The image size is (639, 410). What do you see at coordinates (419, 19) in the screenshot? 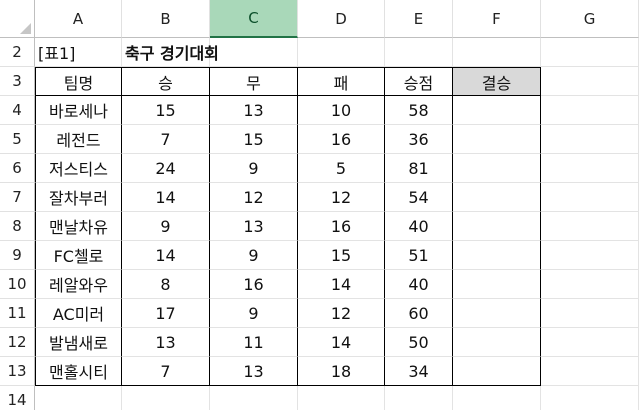
I see `column-header-e: E` at bounding box center [419, 19].